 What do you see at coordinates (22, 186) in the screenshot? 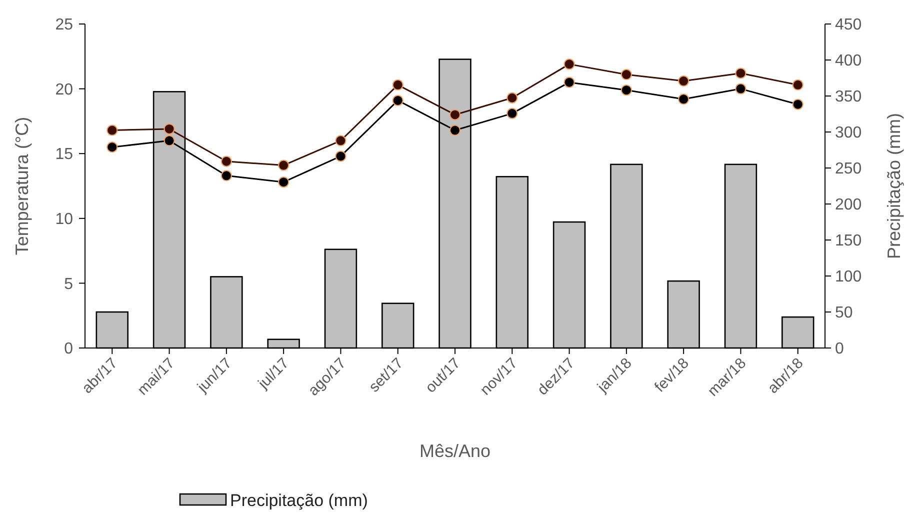
I see `y-axis-title: Temperatura (°C)` at bounding box center [22, 186].